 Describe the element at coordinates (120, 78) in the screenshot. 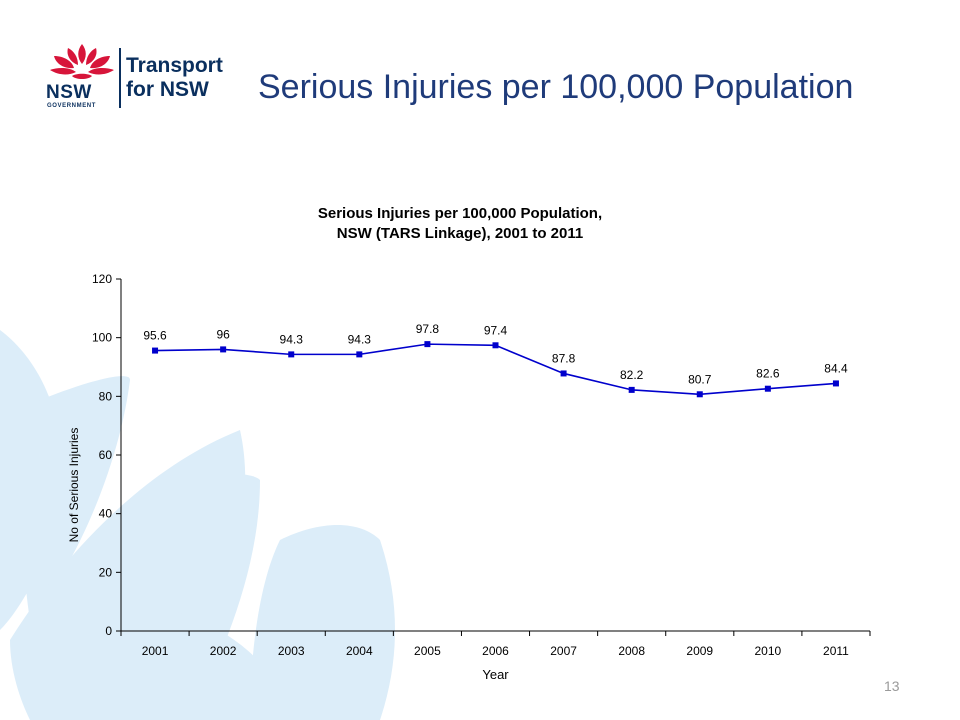

I see `logo-divider` at that location.